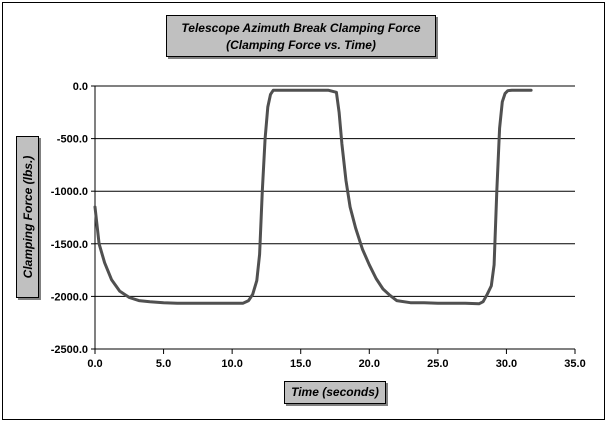 The height and width of the screenshot is (422, 607). Describe the element at coordinates (163, 364) in the screenshot. I see `x-tick-label: 5.0` at that location.